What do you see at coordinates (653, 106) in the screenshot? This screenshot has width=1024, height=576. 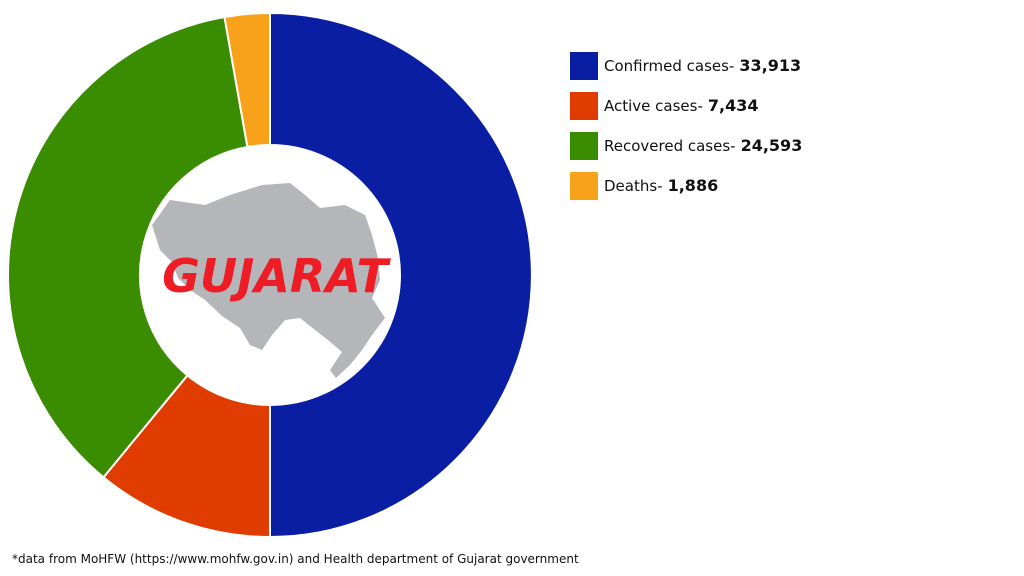 I see `legend-label: Active cases-` at bounding box center [653, 106].